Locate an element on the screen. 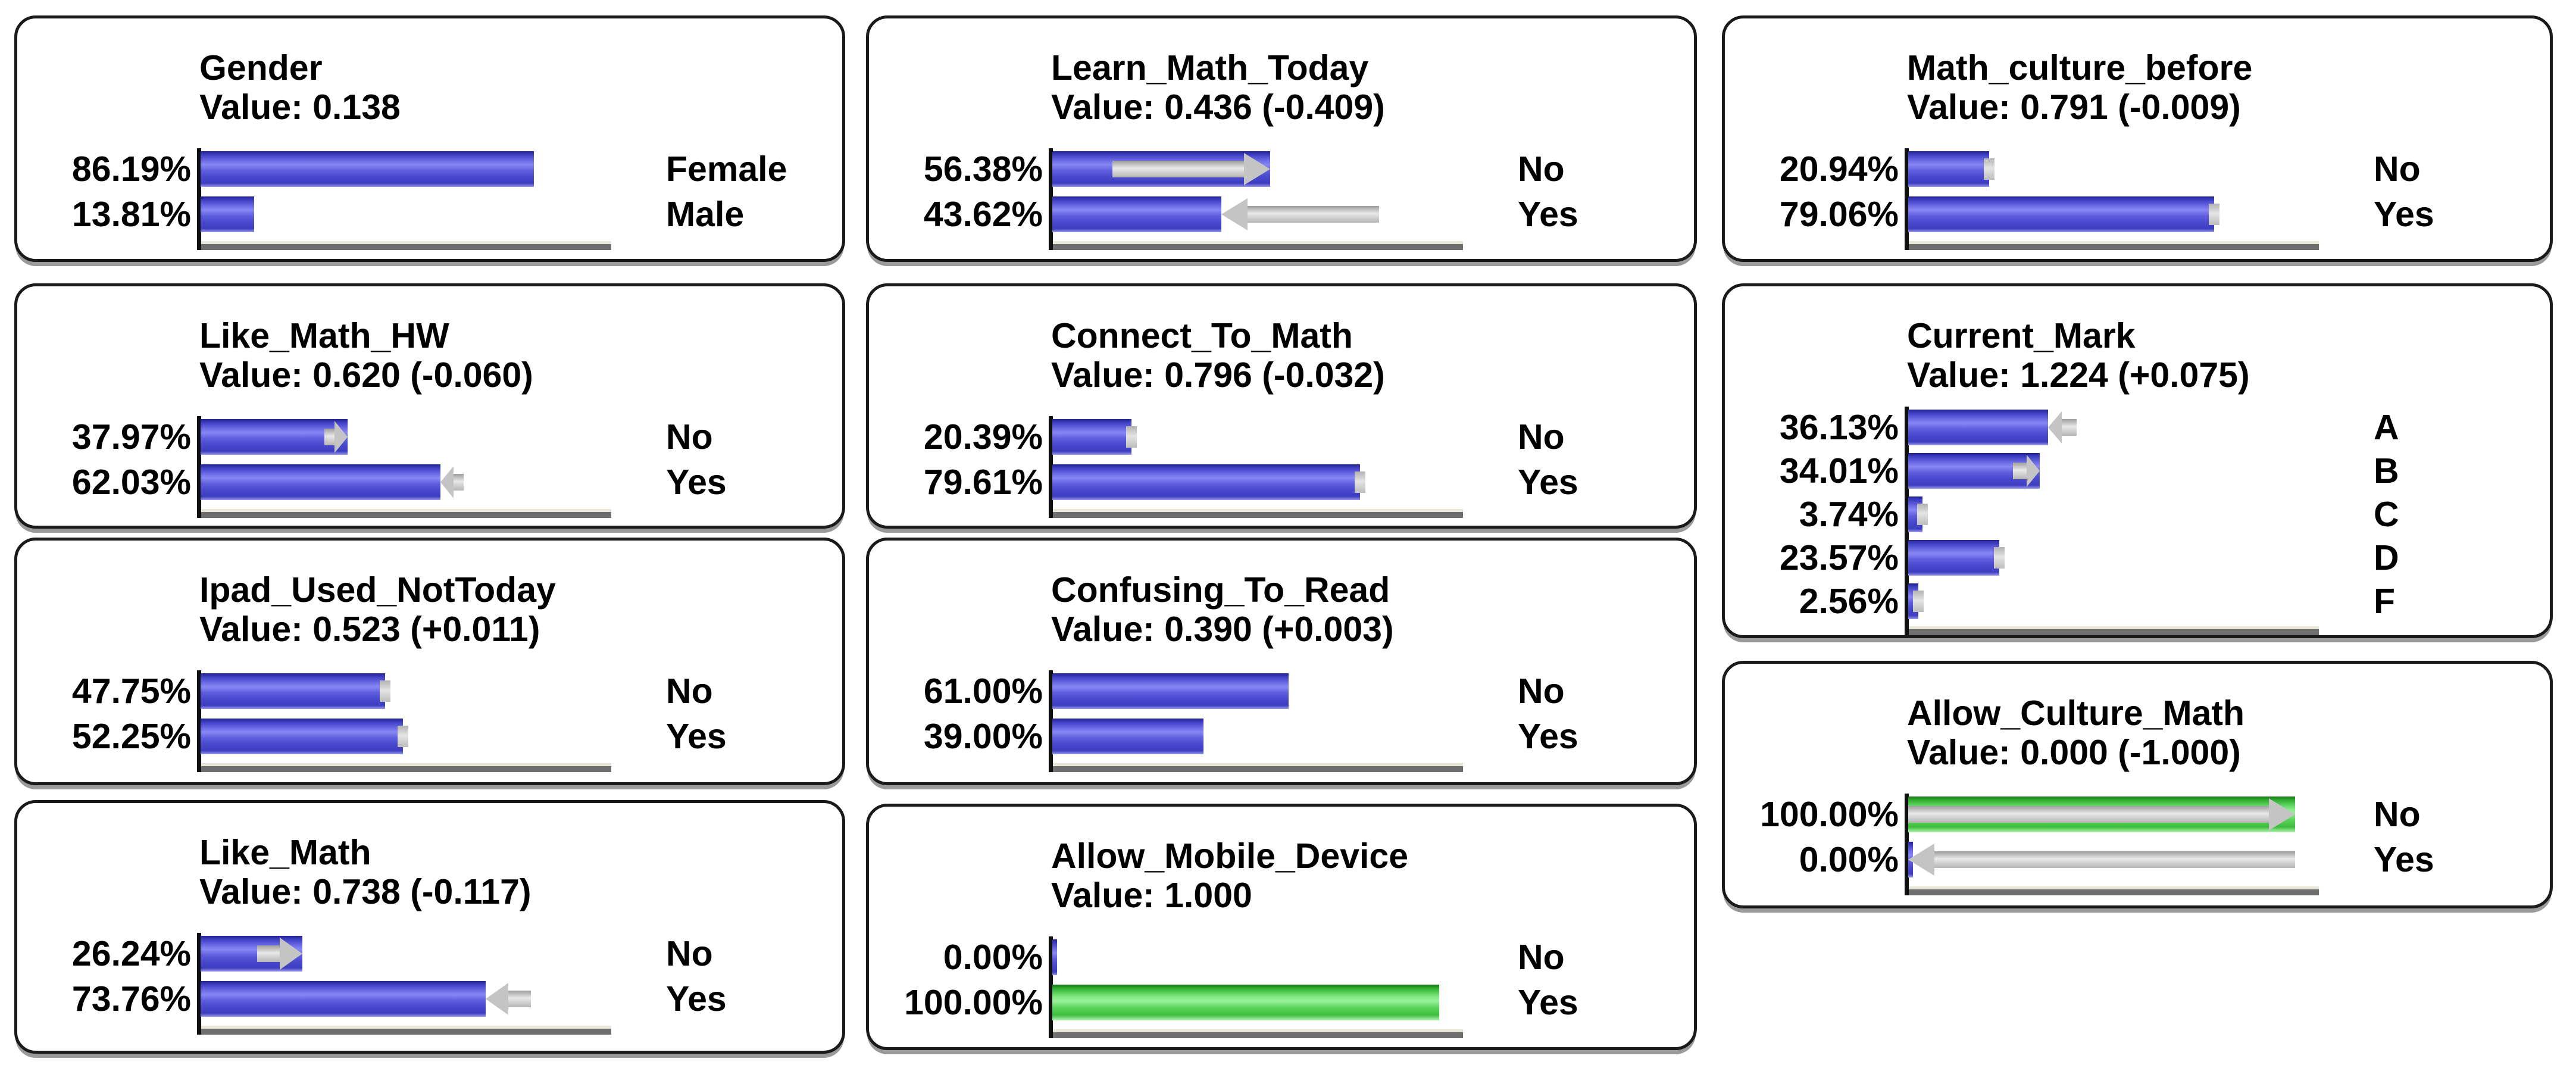 Image resolution: width=2576 pixels, height=1065 pixels. state-row: 20.39% No is located at coordinates (1287, 436).